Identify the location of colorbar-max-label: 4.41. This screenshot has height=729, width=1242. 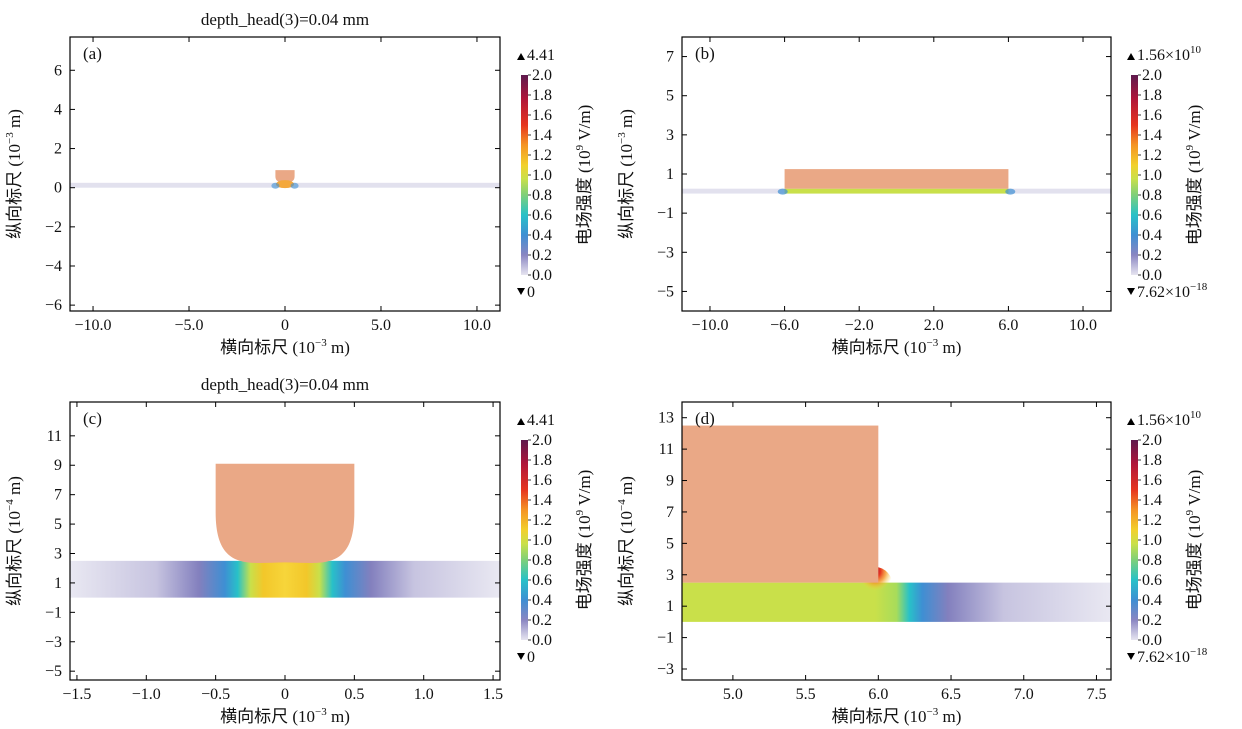
(541, 420).